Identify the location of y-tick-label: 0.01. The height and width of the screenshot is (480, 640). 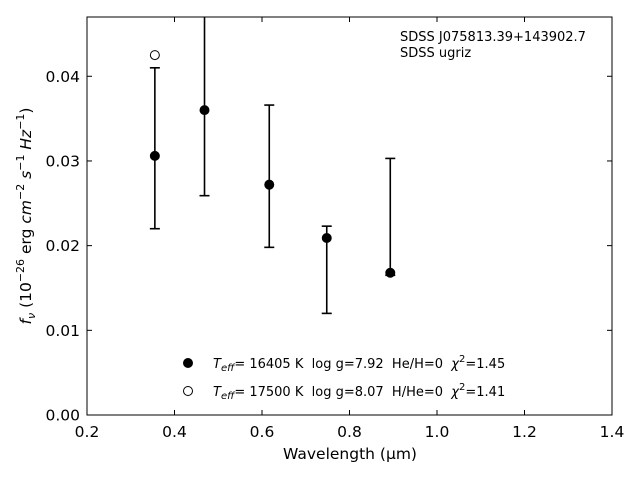
(62, 331).